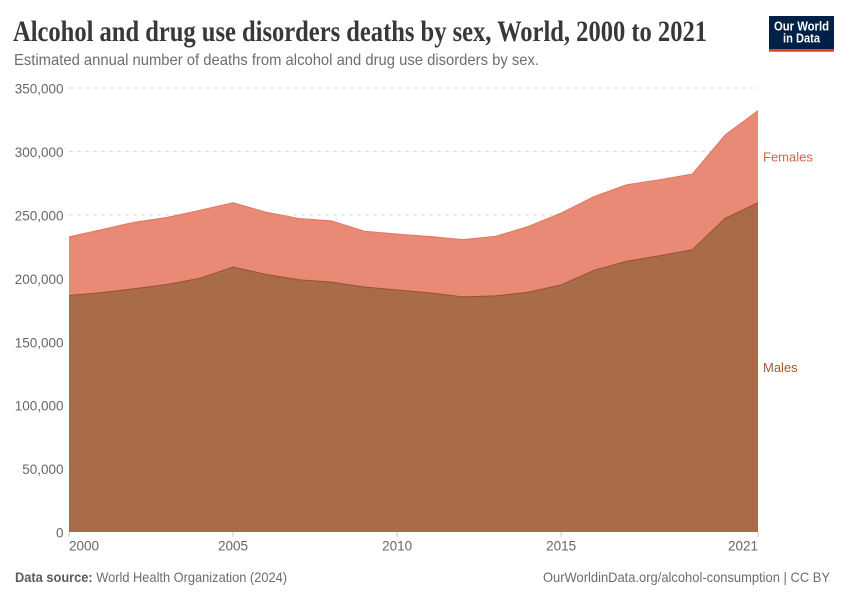  Describe the element at coordinates (39, 152) in the screenshot. I see `svg-text: 300,000` at that location.